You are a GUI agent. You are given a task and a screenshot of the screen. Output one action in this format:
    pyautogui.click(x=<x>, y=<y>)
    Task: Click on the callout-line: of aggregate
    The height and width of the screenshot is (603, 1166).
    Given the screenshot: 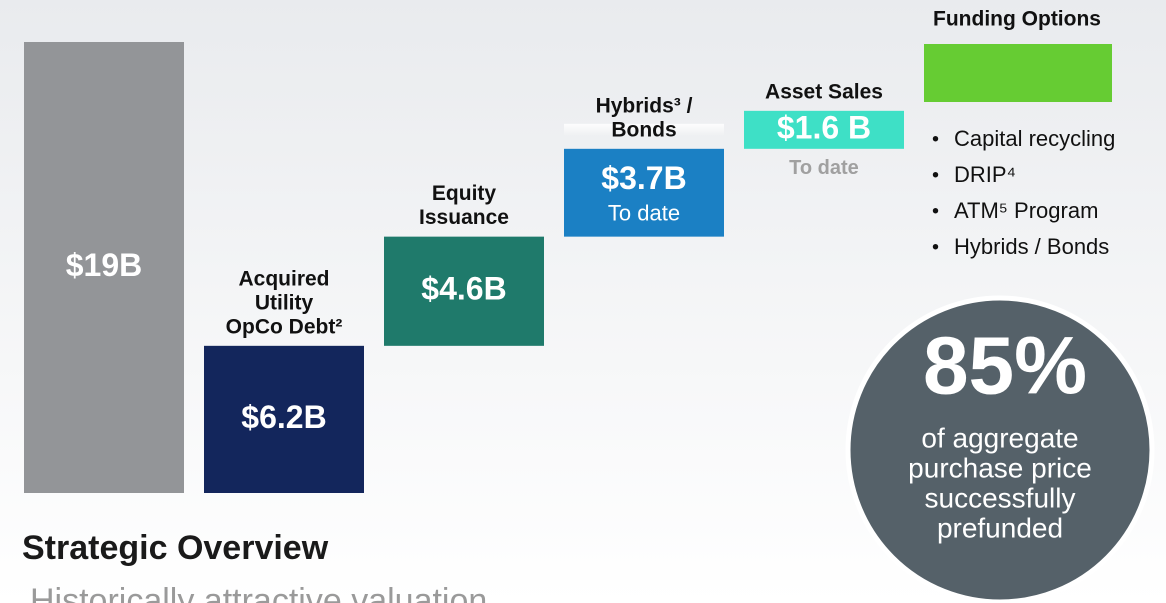 What is the action you would take?
    pyautogui.click(x=999, y=437)
    